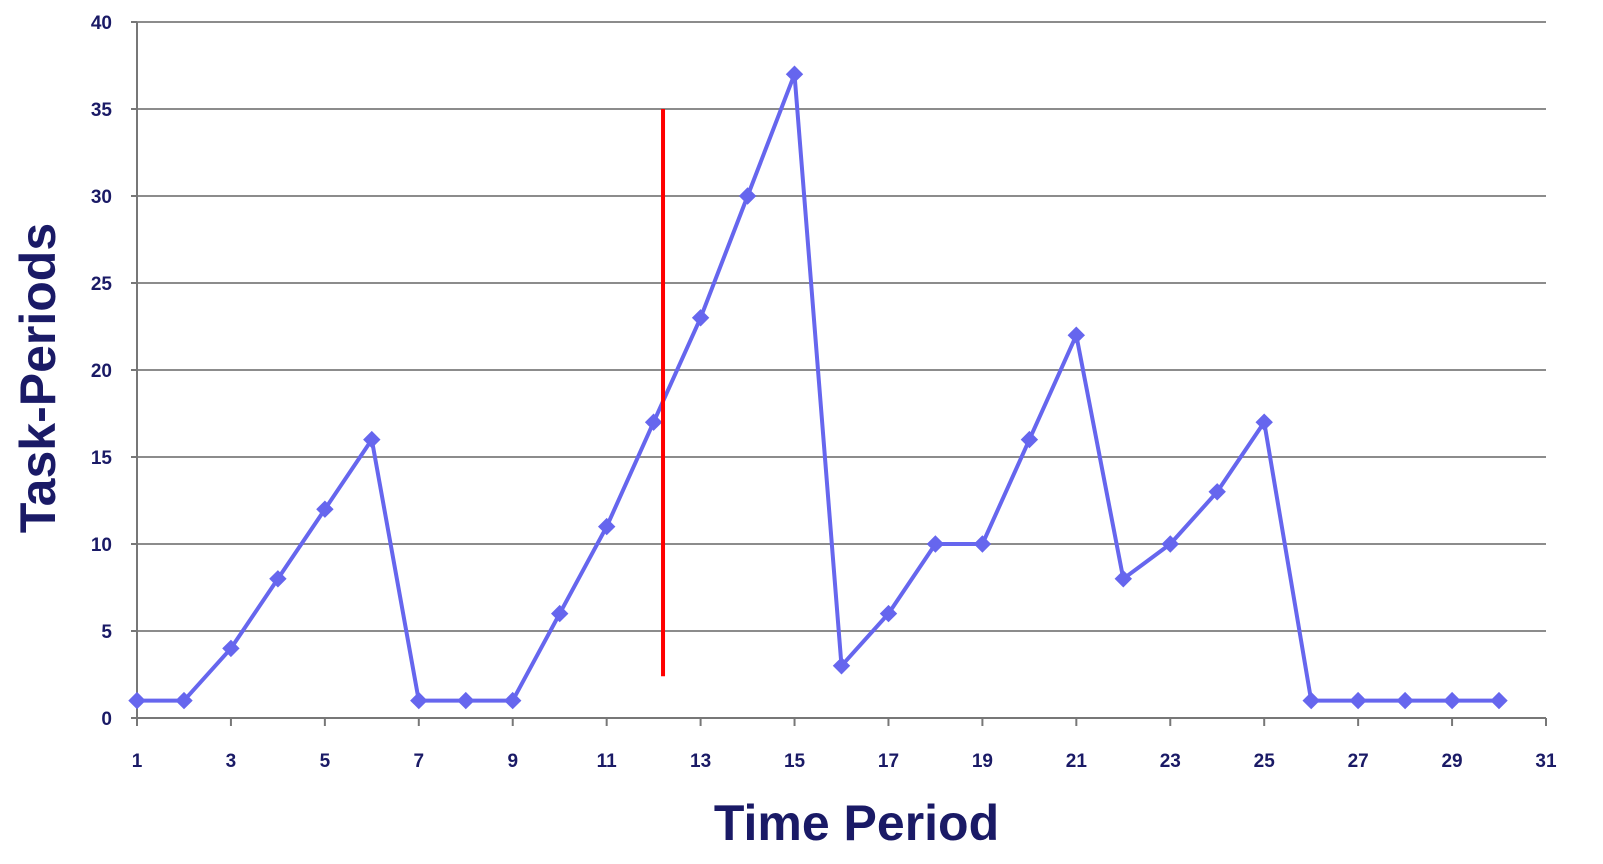  Describe the element at coordinates (1358, 761) in the screenshot. I see `x-tick-label: 27` at that location.